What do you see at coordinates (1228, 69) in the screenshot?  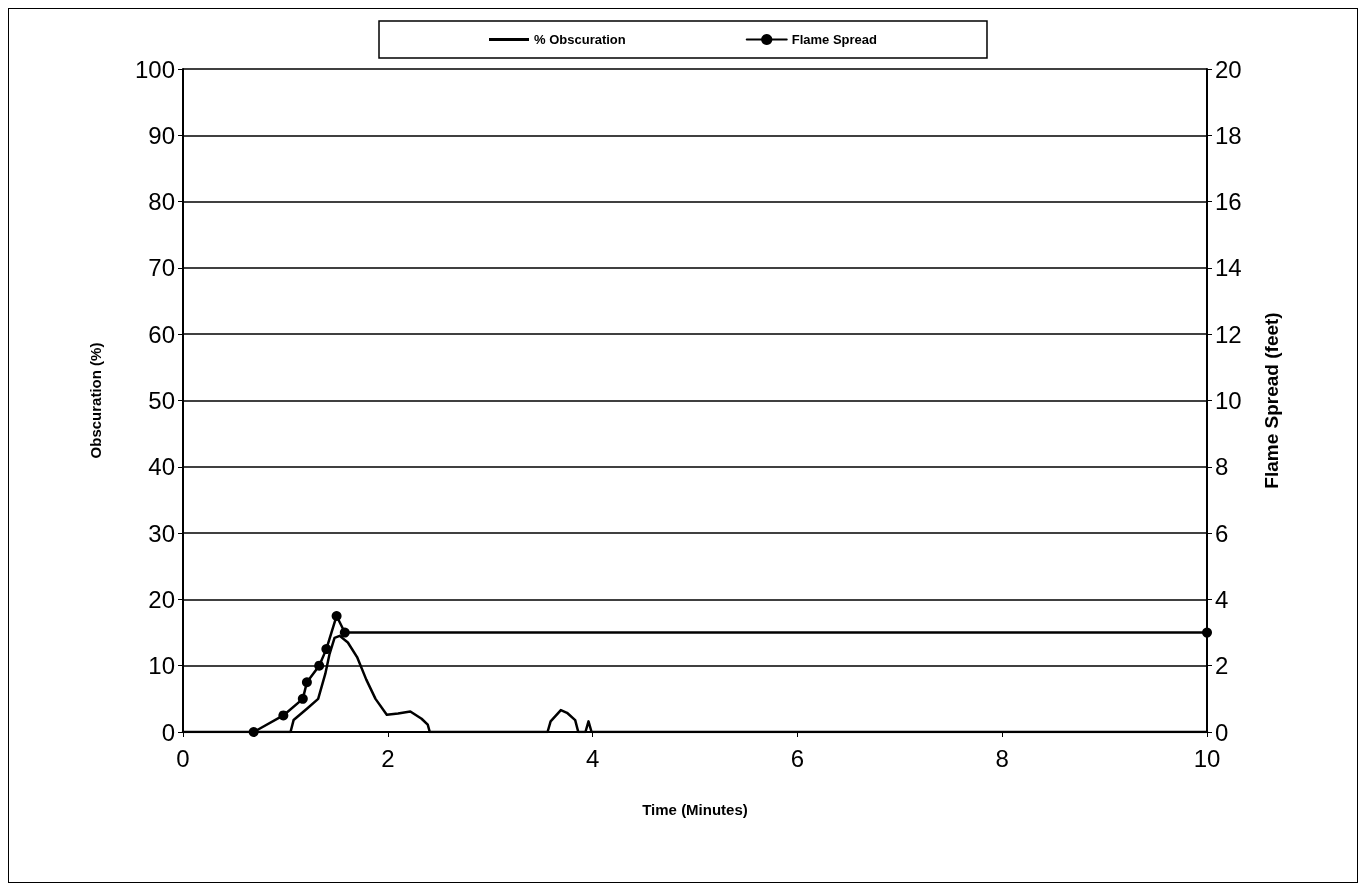 I see `y2-tick-label: 20` at bounding box center [1228, 69].